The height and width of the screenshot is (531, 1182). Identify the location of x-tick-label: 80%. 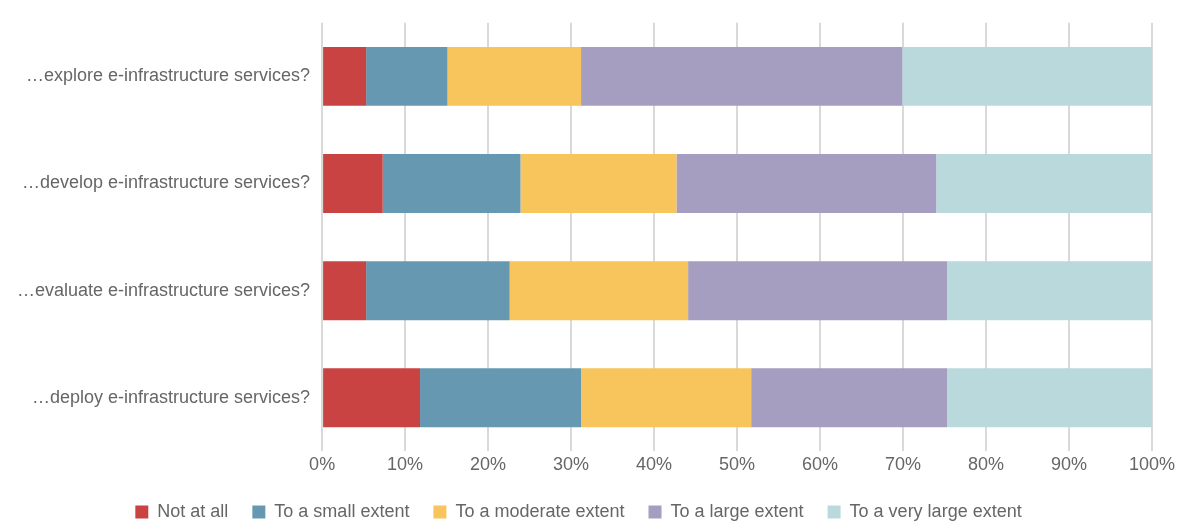
(986, 464).